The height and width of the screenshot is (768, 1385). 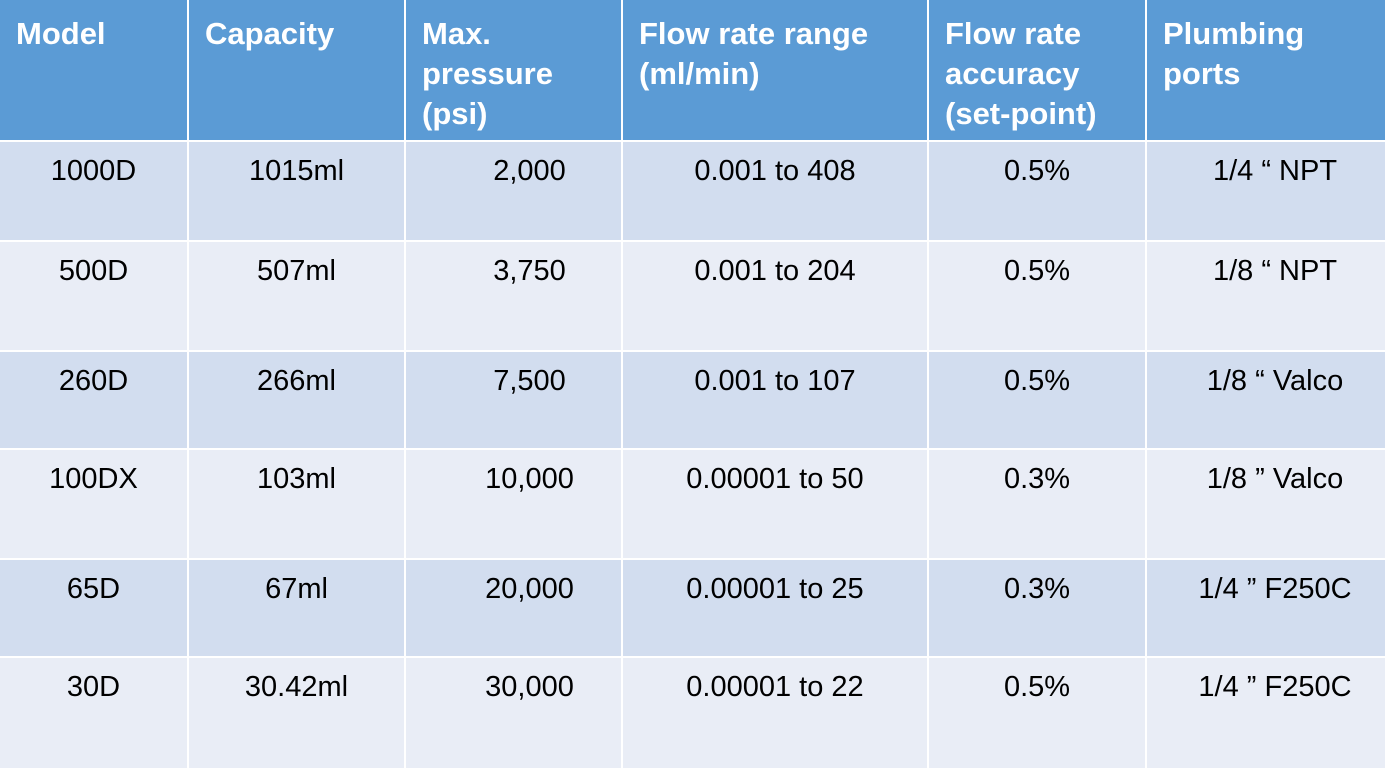 What do you see at coordinates (1037, 70) in the screenshot?
I see `header-flow-rate-accuracy: Flow rate accuracy (set-point)` at bounding box center [1037, 70].